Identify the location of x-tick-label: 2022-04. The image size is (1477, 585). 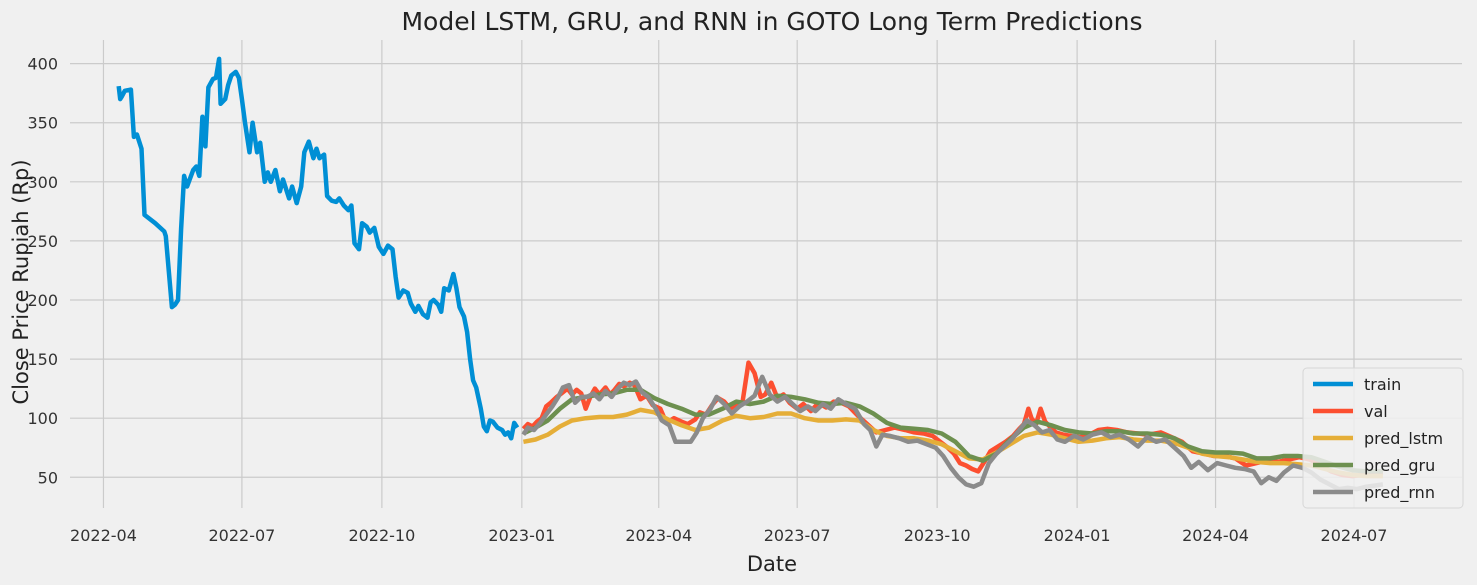
(103, 535).